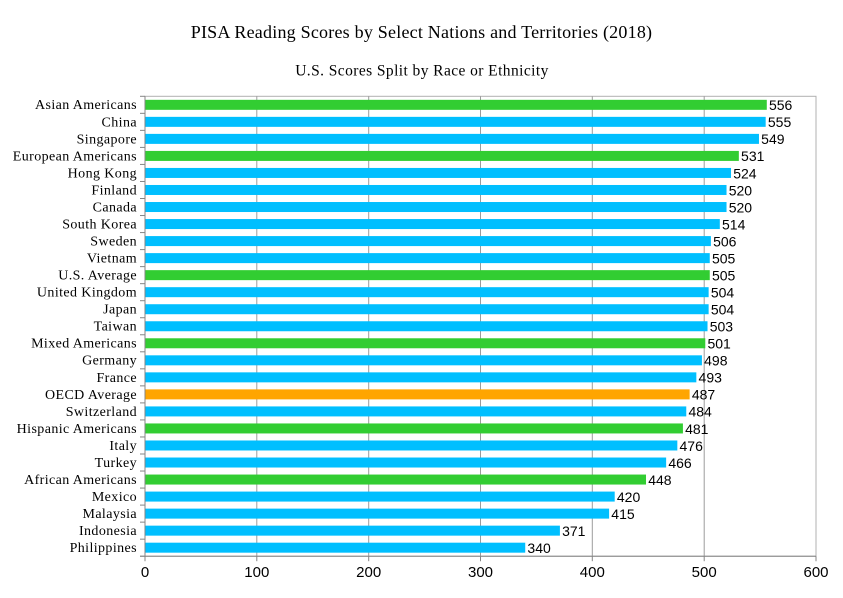  What do you see at coordinates (120, 310) in the screenshot?
I see `svg-text: Japan` at bounding box center [120, 310].